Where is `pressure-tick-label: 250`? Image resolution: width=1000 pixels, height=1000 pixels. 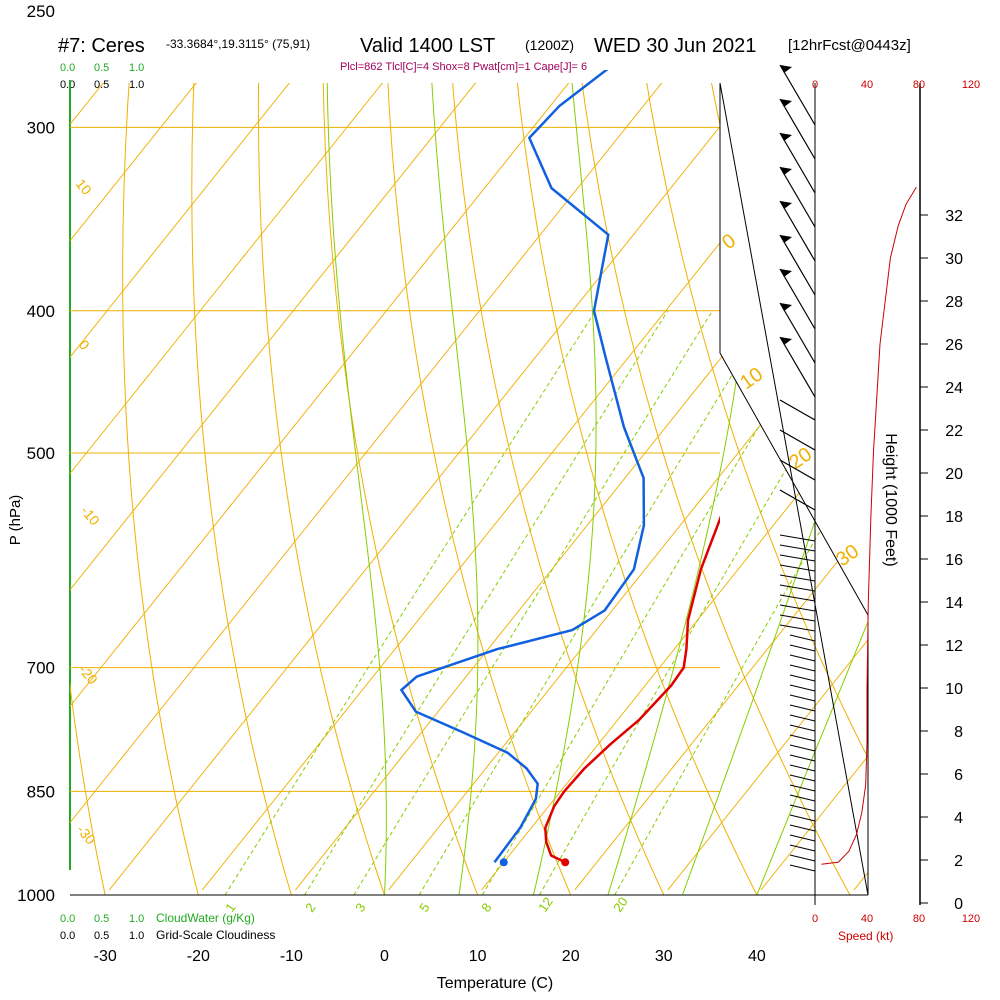 pressure-tick-label: 250 is located at coordinates (41, 11).